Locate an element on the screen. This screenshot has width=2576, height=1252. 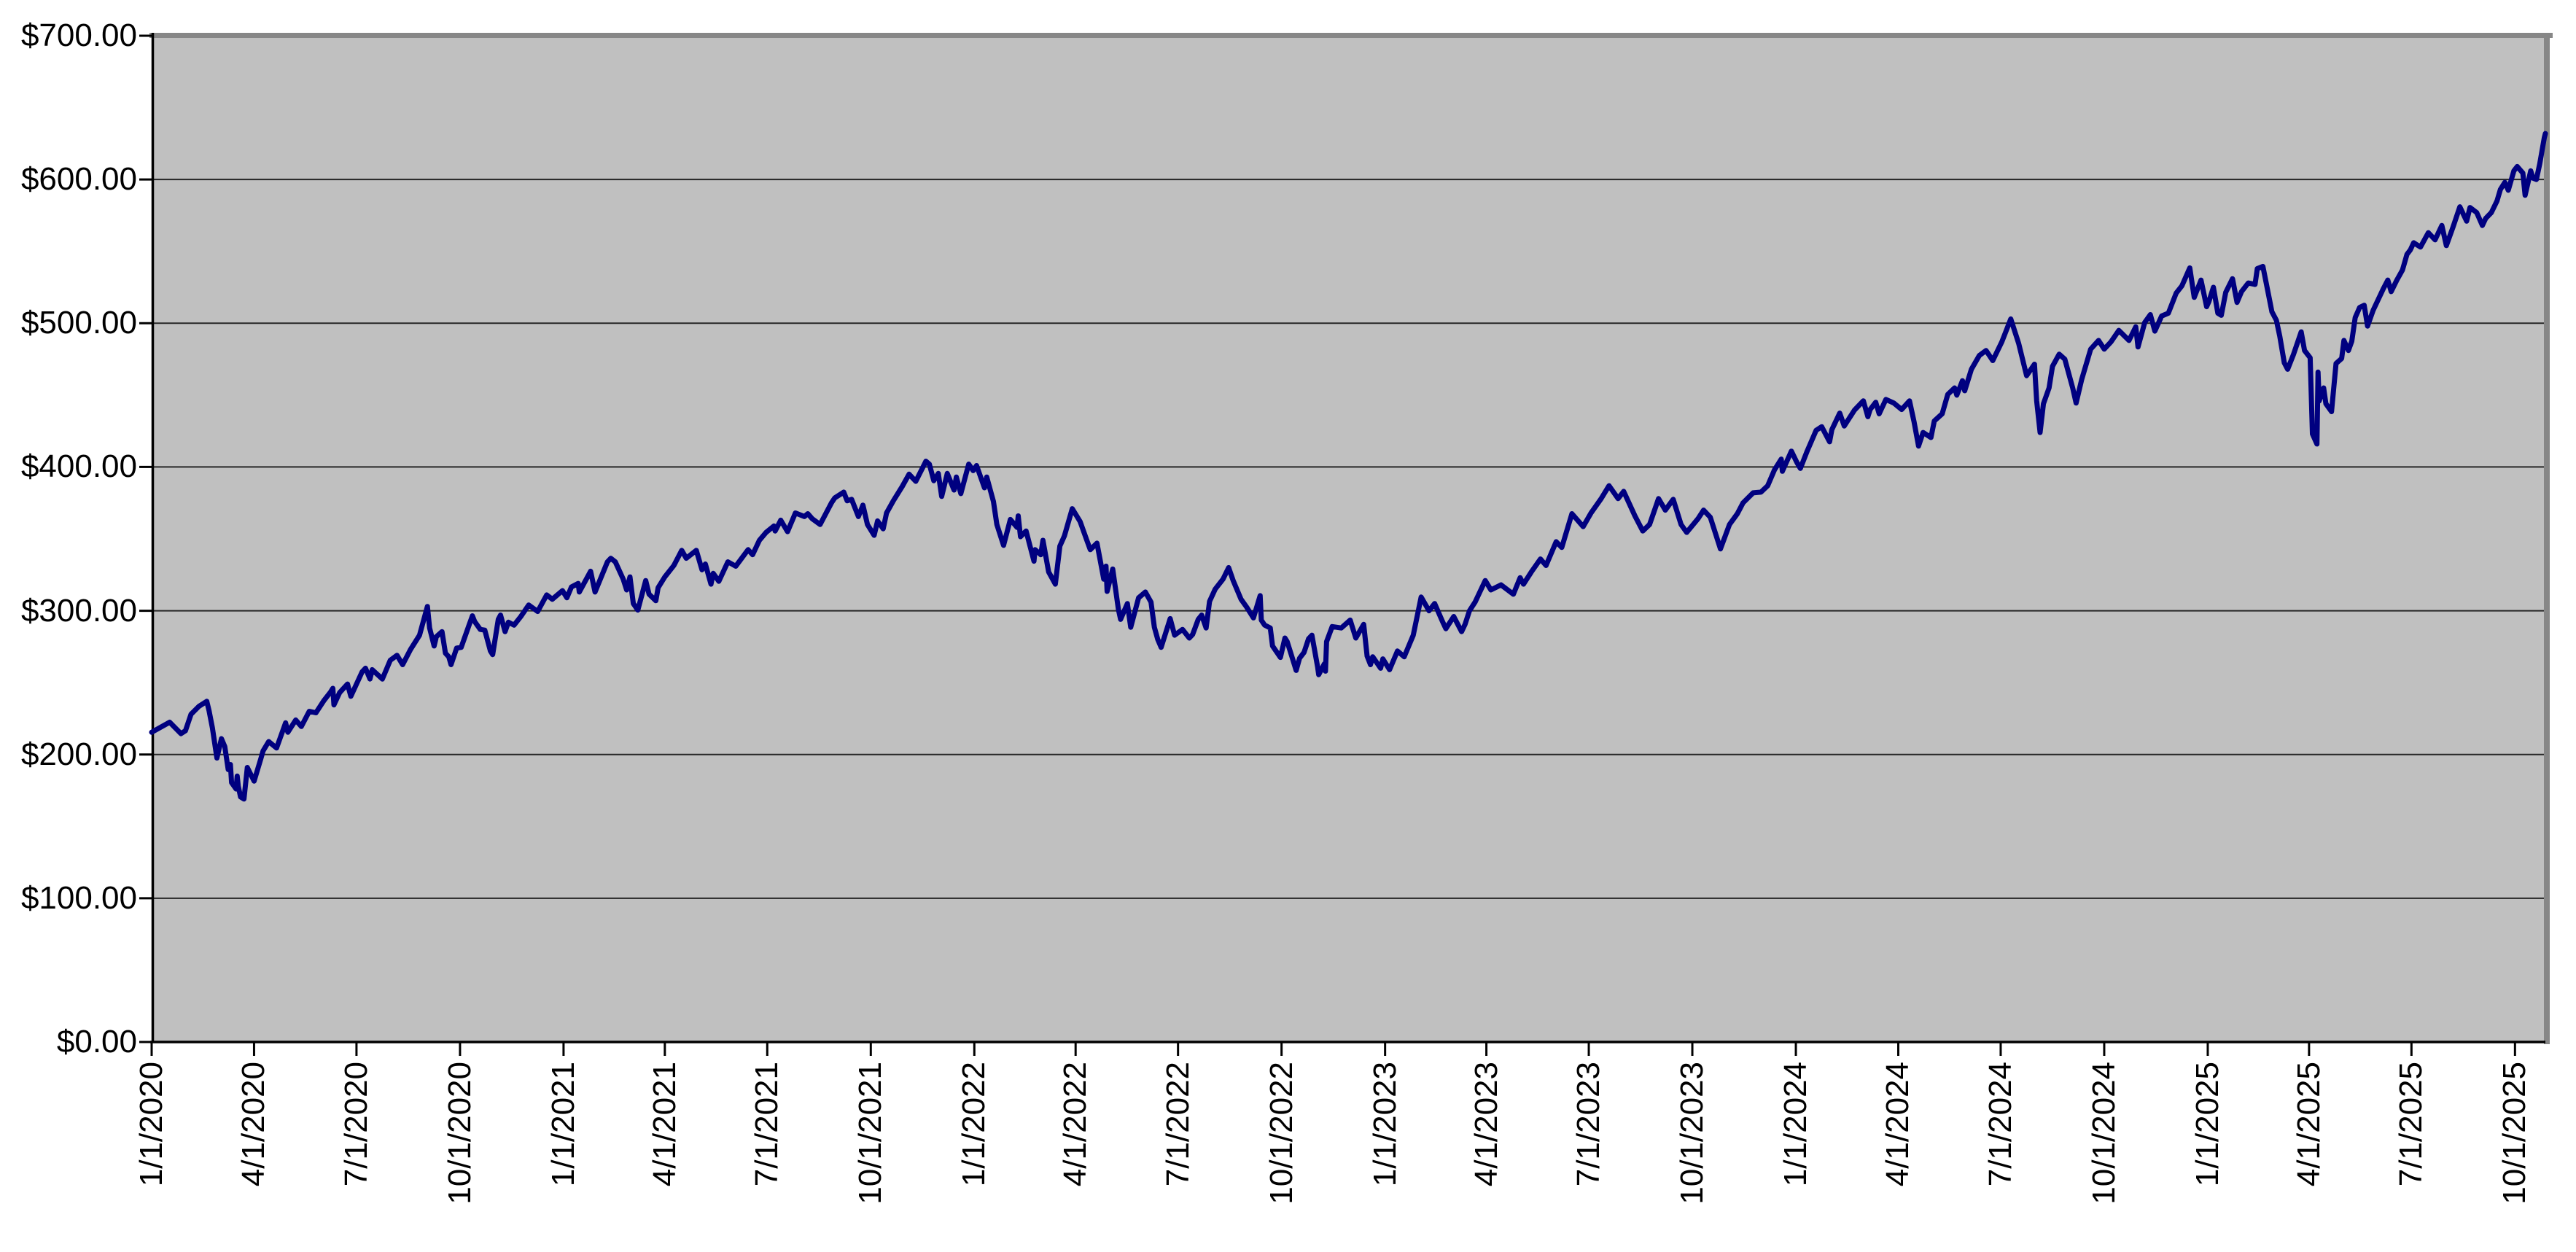
x-axis-tick-label: 1/1/2025 is located at coordinates (2207, 1124).